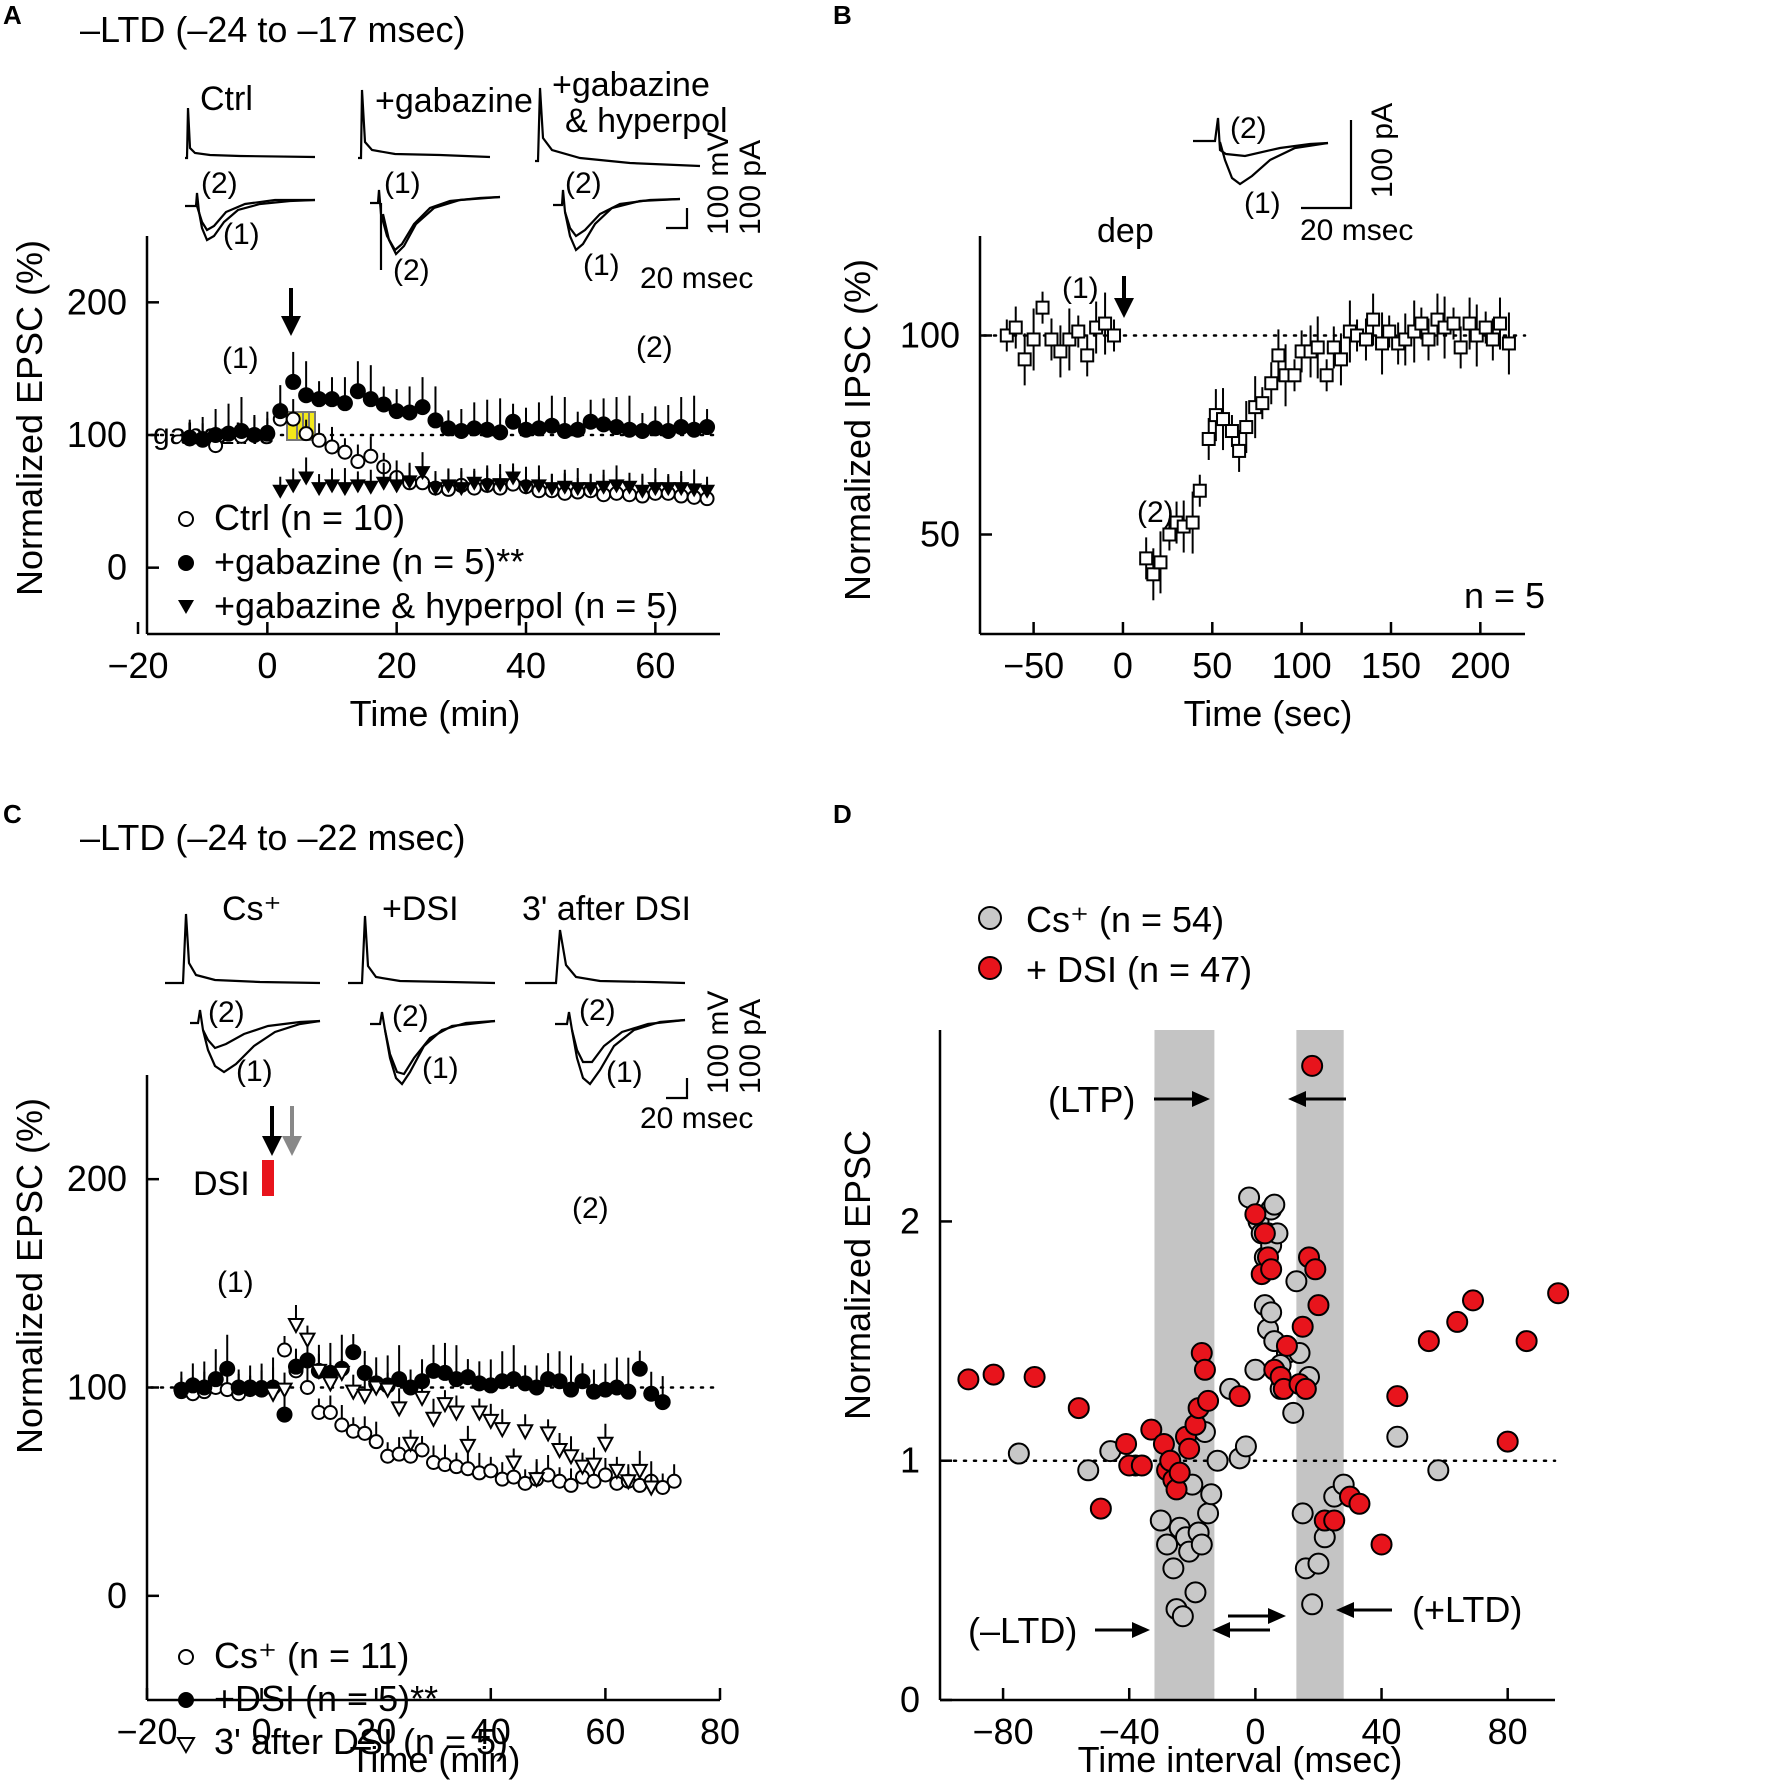 Image resolution: width=1772 pixels, height=1781 pixels. I want to click on panel-c-trace-mark-2a: (2), so click(226, 1012).